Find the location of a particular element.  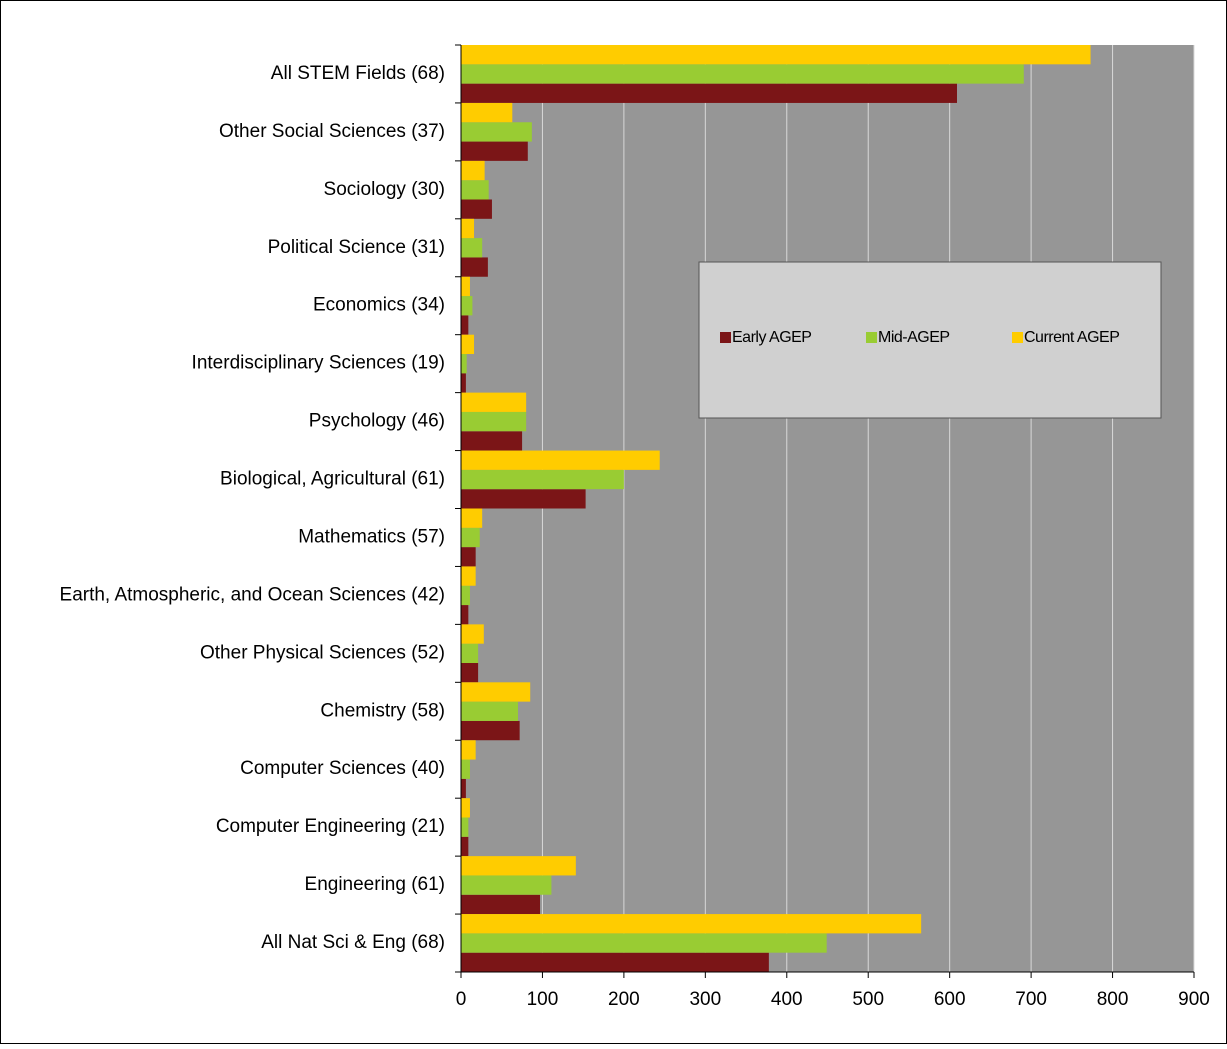

legend-label: Current AGEP is located at coordinates (1071, 337).